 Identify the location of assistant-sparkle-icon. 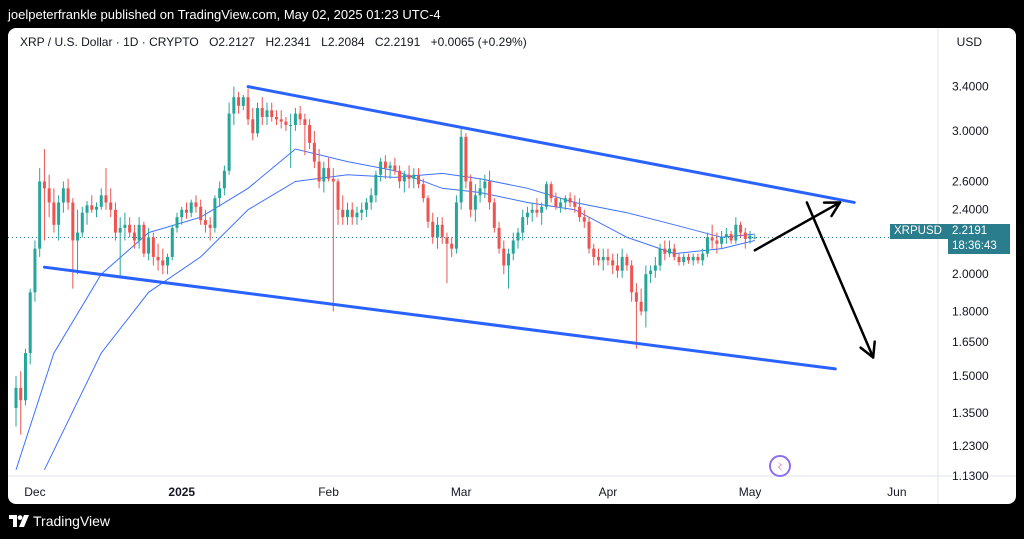
(780, 466).